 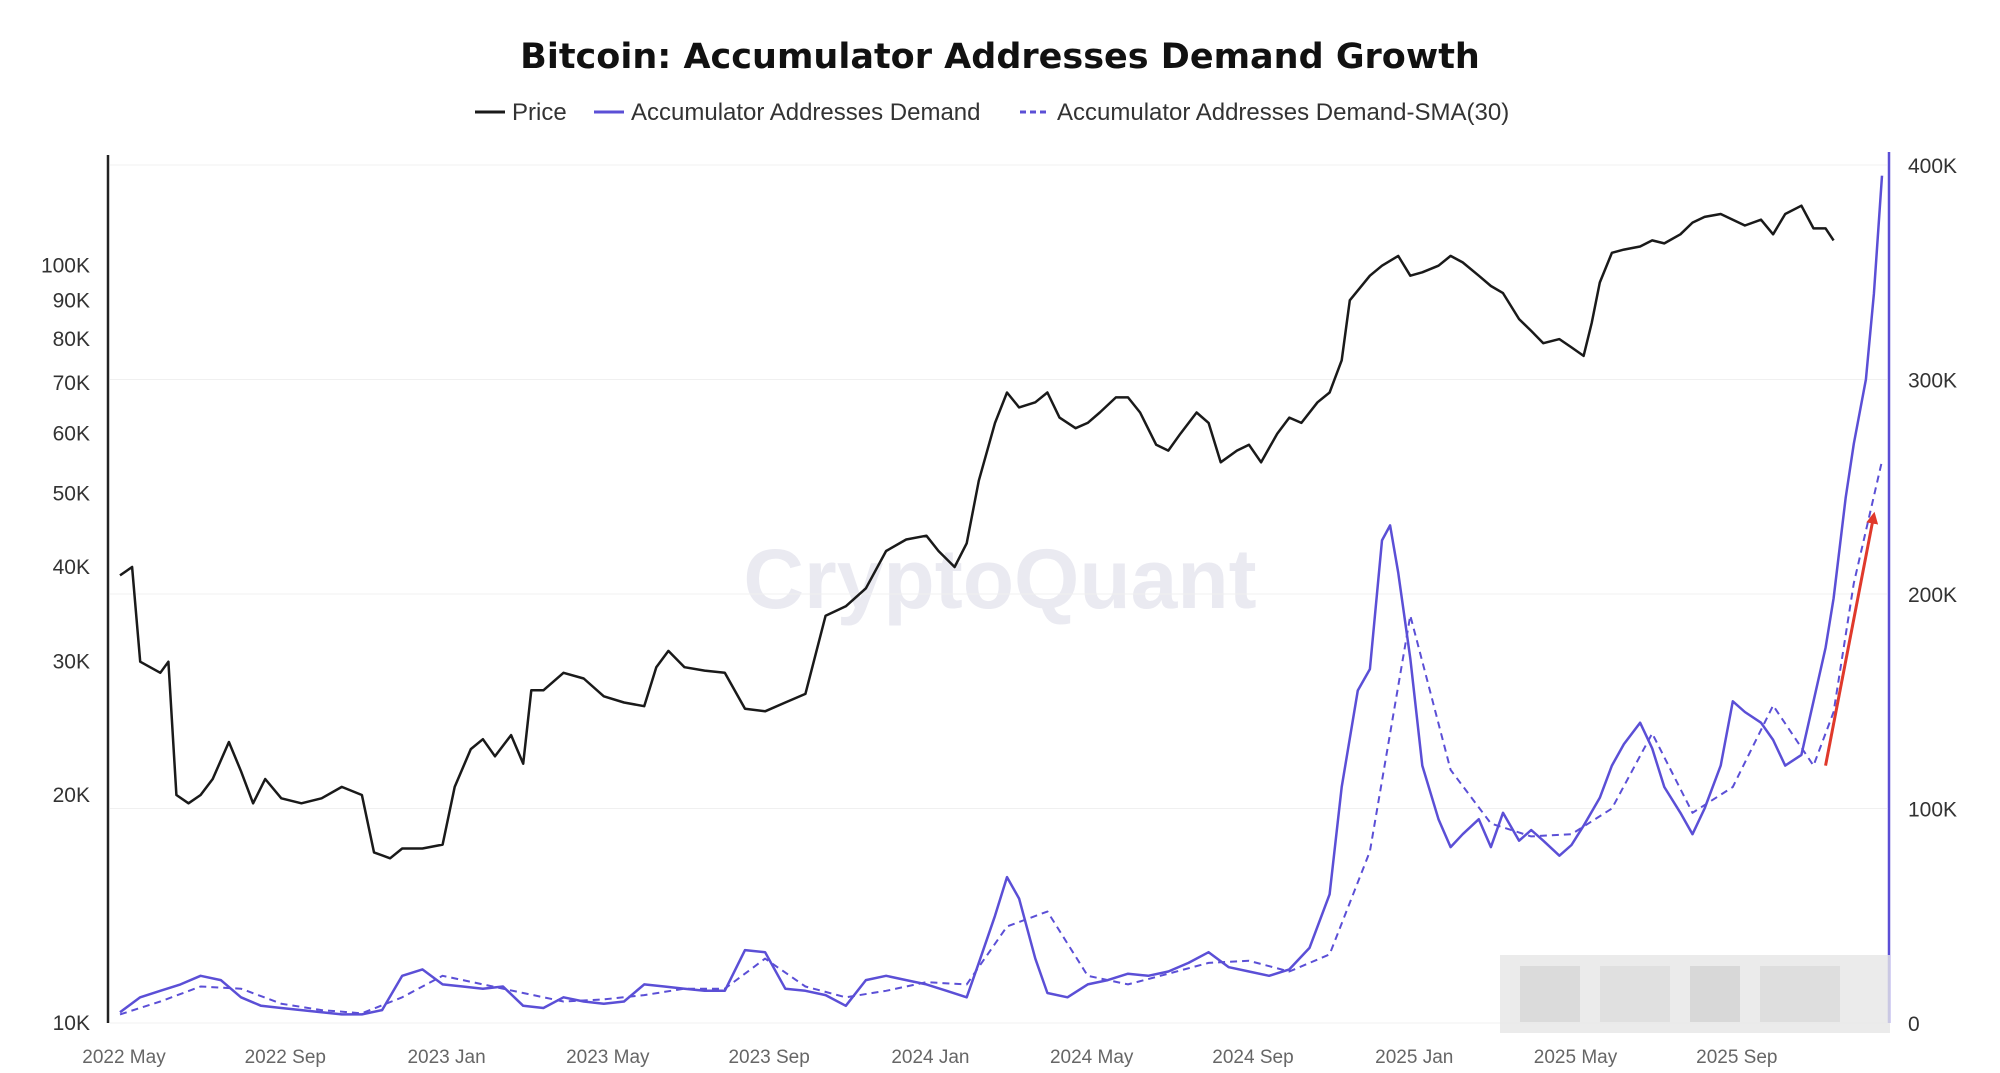 What do you see at coordinates (71, 339) in the screenshot?
I see `y-left-tick-label: 80K` at bounding box center [71, 339].